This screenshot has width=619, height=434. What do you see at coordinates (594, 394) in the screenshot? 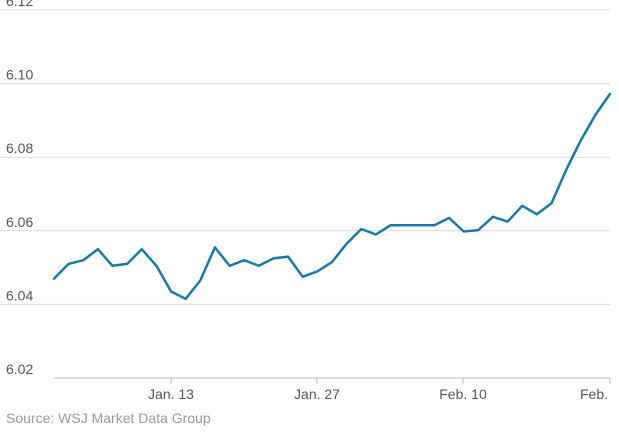
I see `x-tick-label: Feb.` at bounding box center [594, 394].